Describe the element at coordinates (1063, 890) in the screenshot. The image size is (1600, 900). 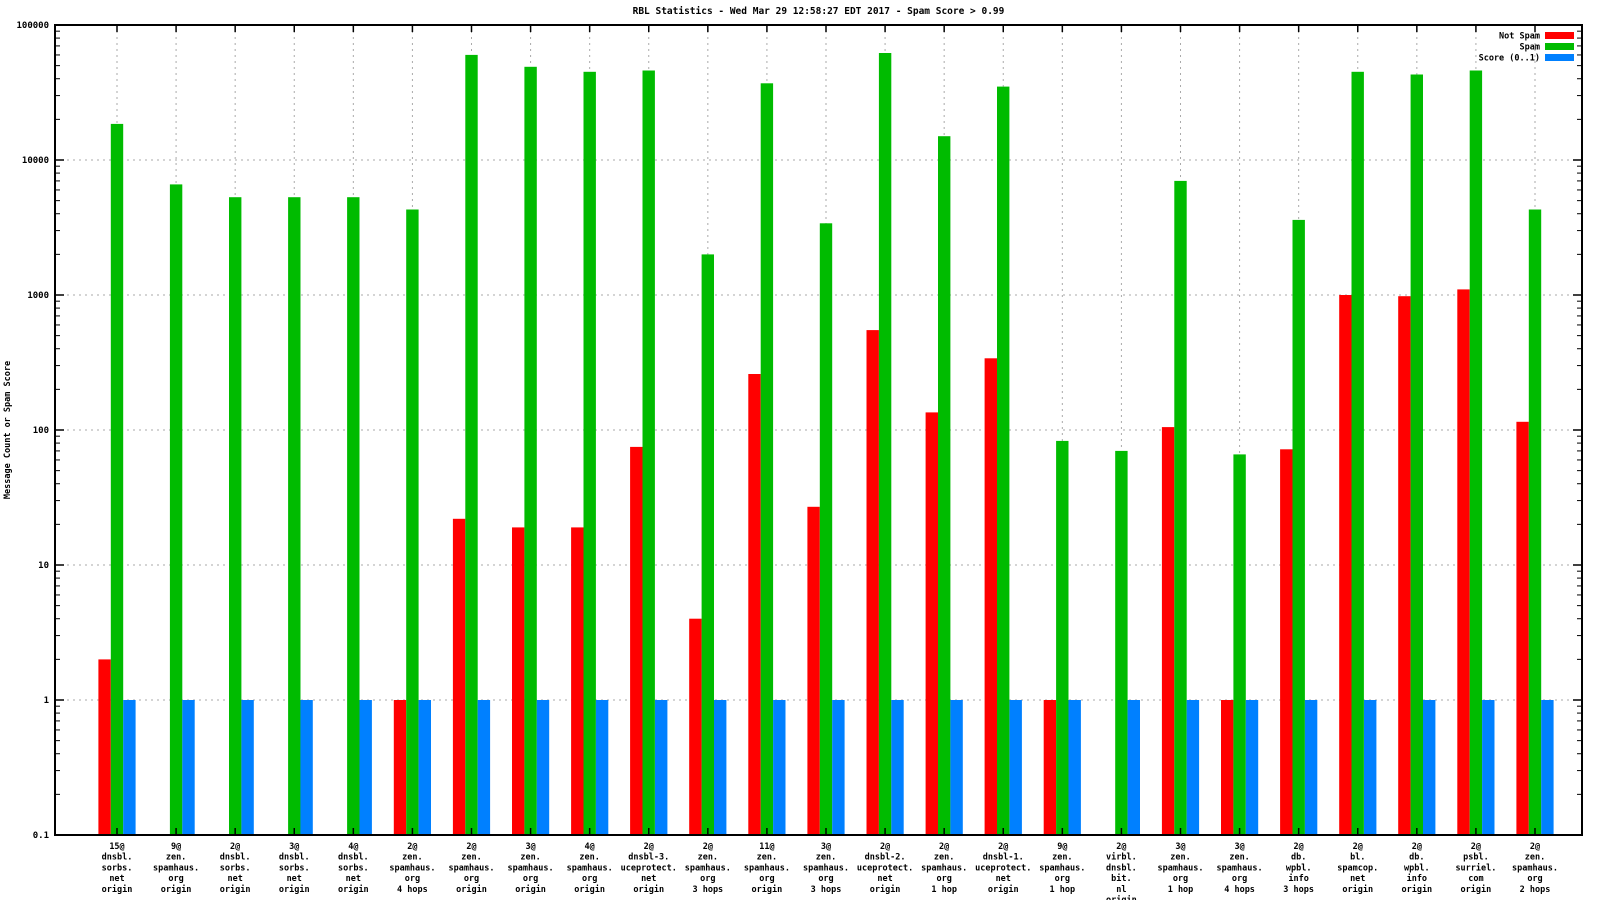
I see `x-label-line: 1 hop` at that location.